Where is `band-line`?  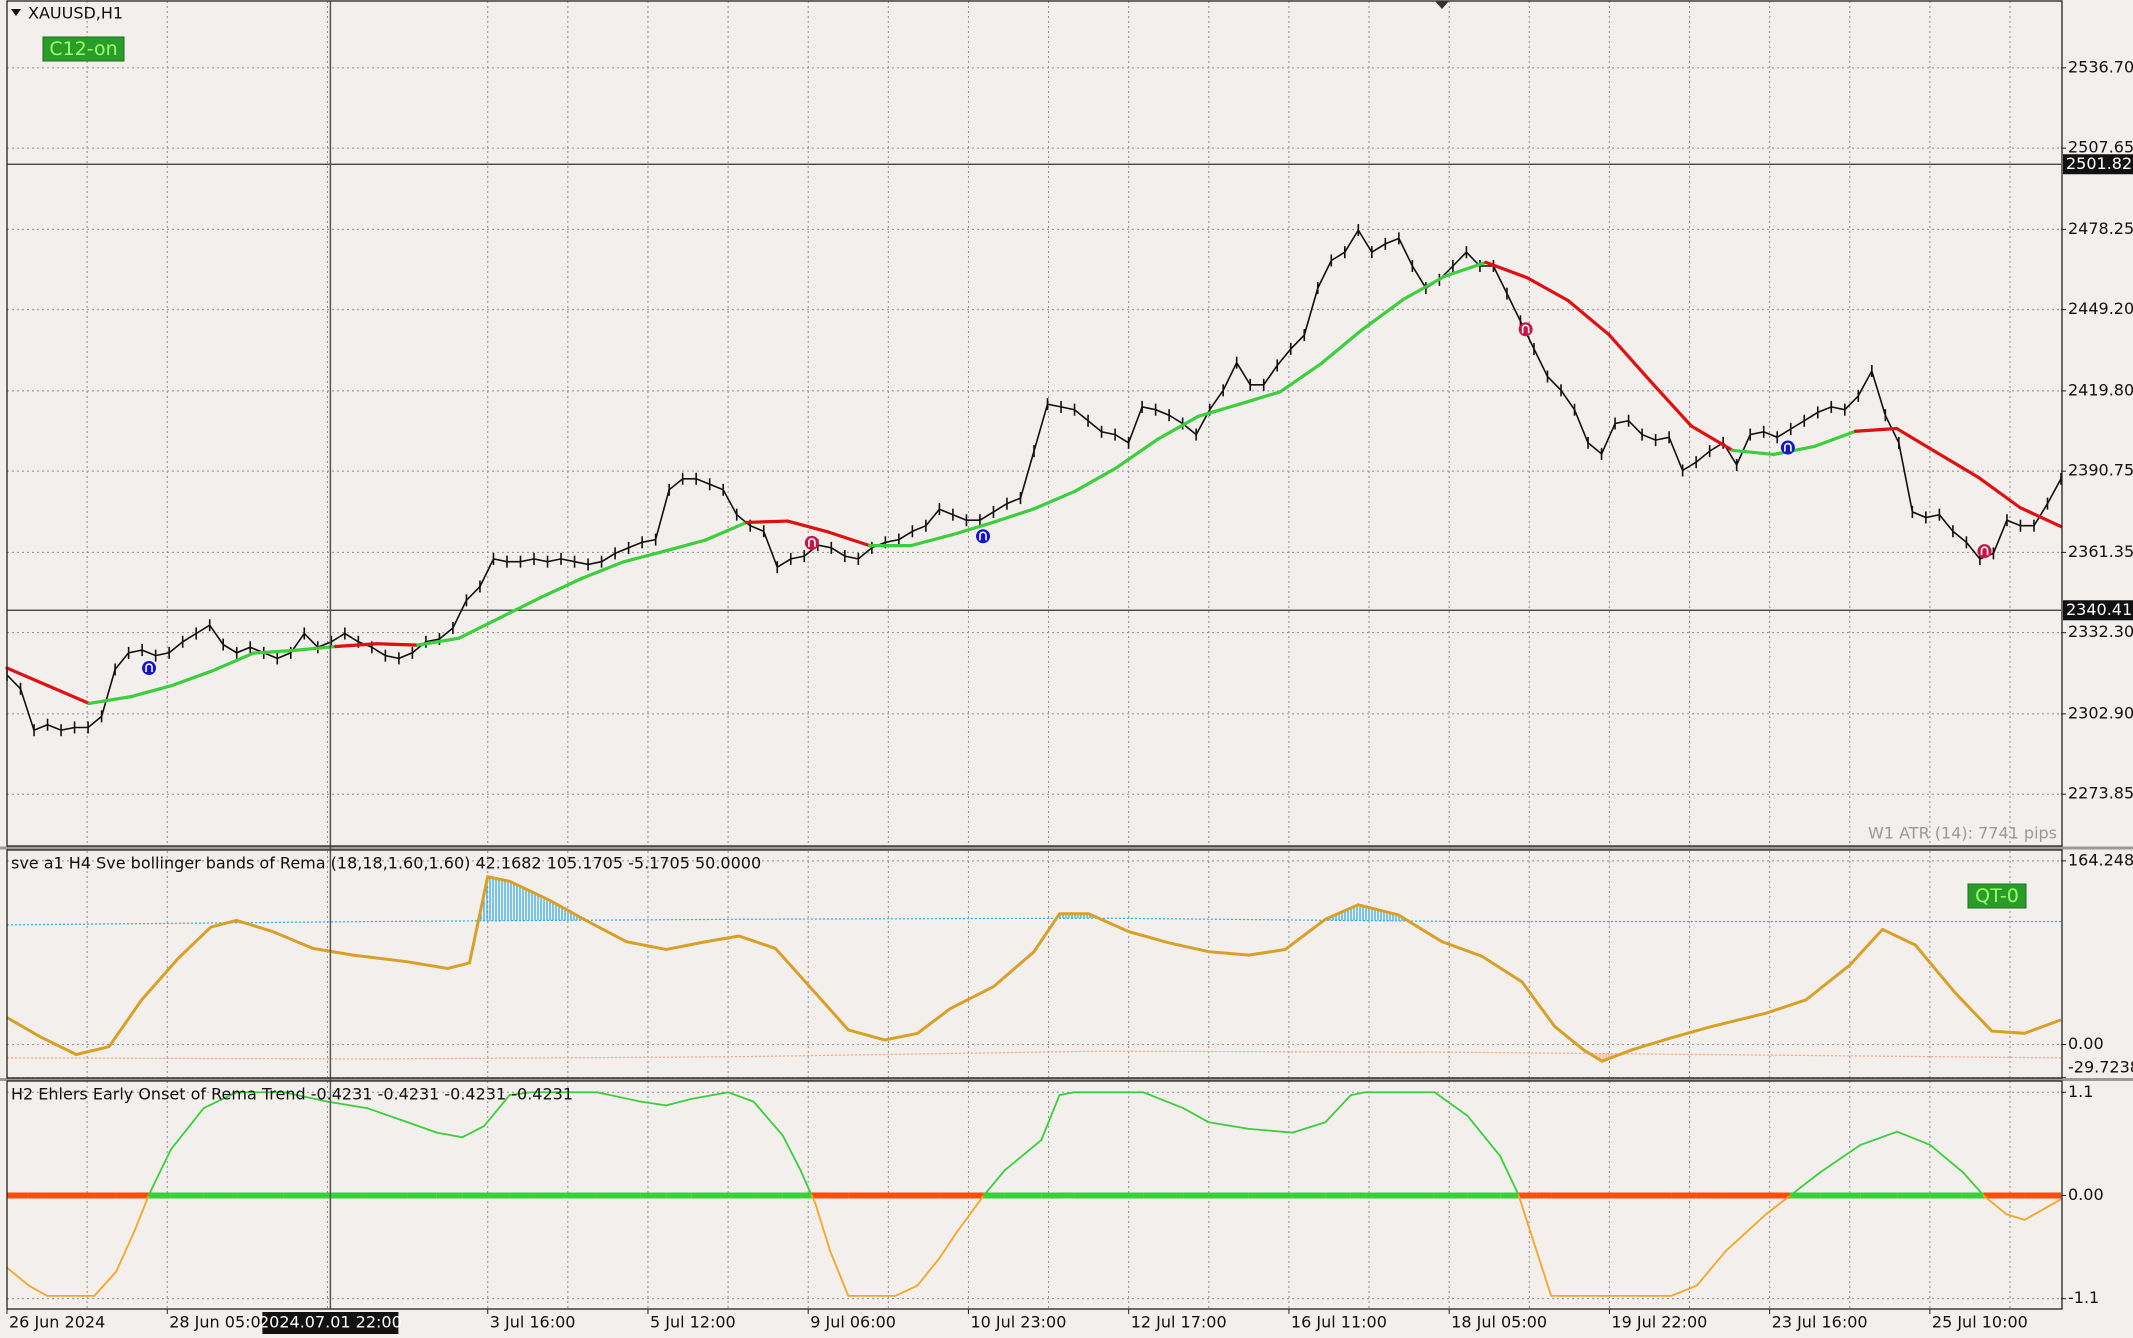 band-line is located at coordinates (1034, 1055).